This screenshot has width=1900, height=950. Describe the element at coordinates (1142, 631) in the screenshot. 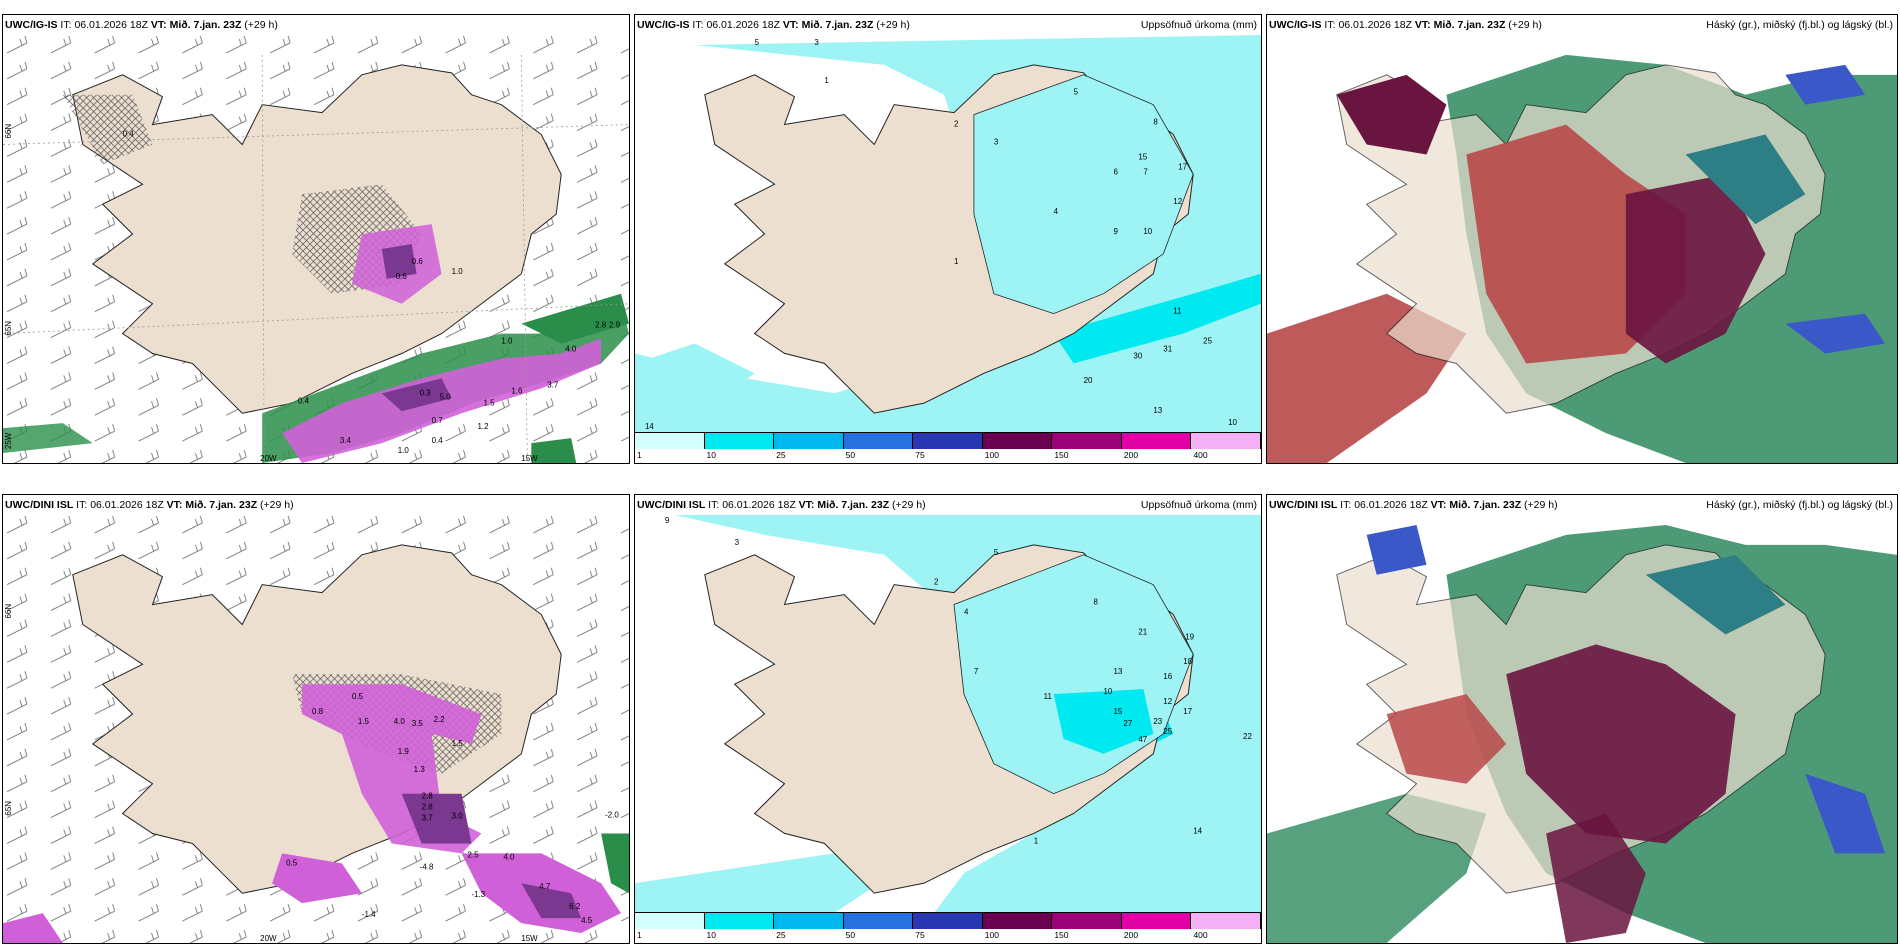

I see `svg-text: 21` at that location.